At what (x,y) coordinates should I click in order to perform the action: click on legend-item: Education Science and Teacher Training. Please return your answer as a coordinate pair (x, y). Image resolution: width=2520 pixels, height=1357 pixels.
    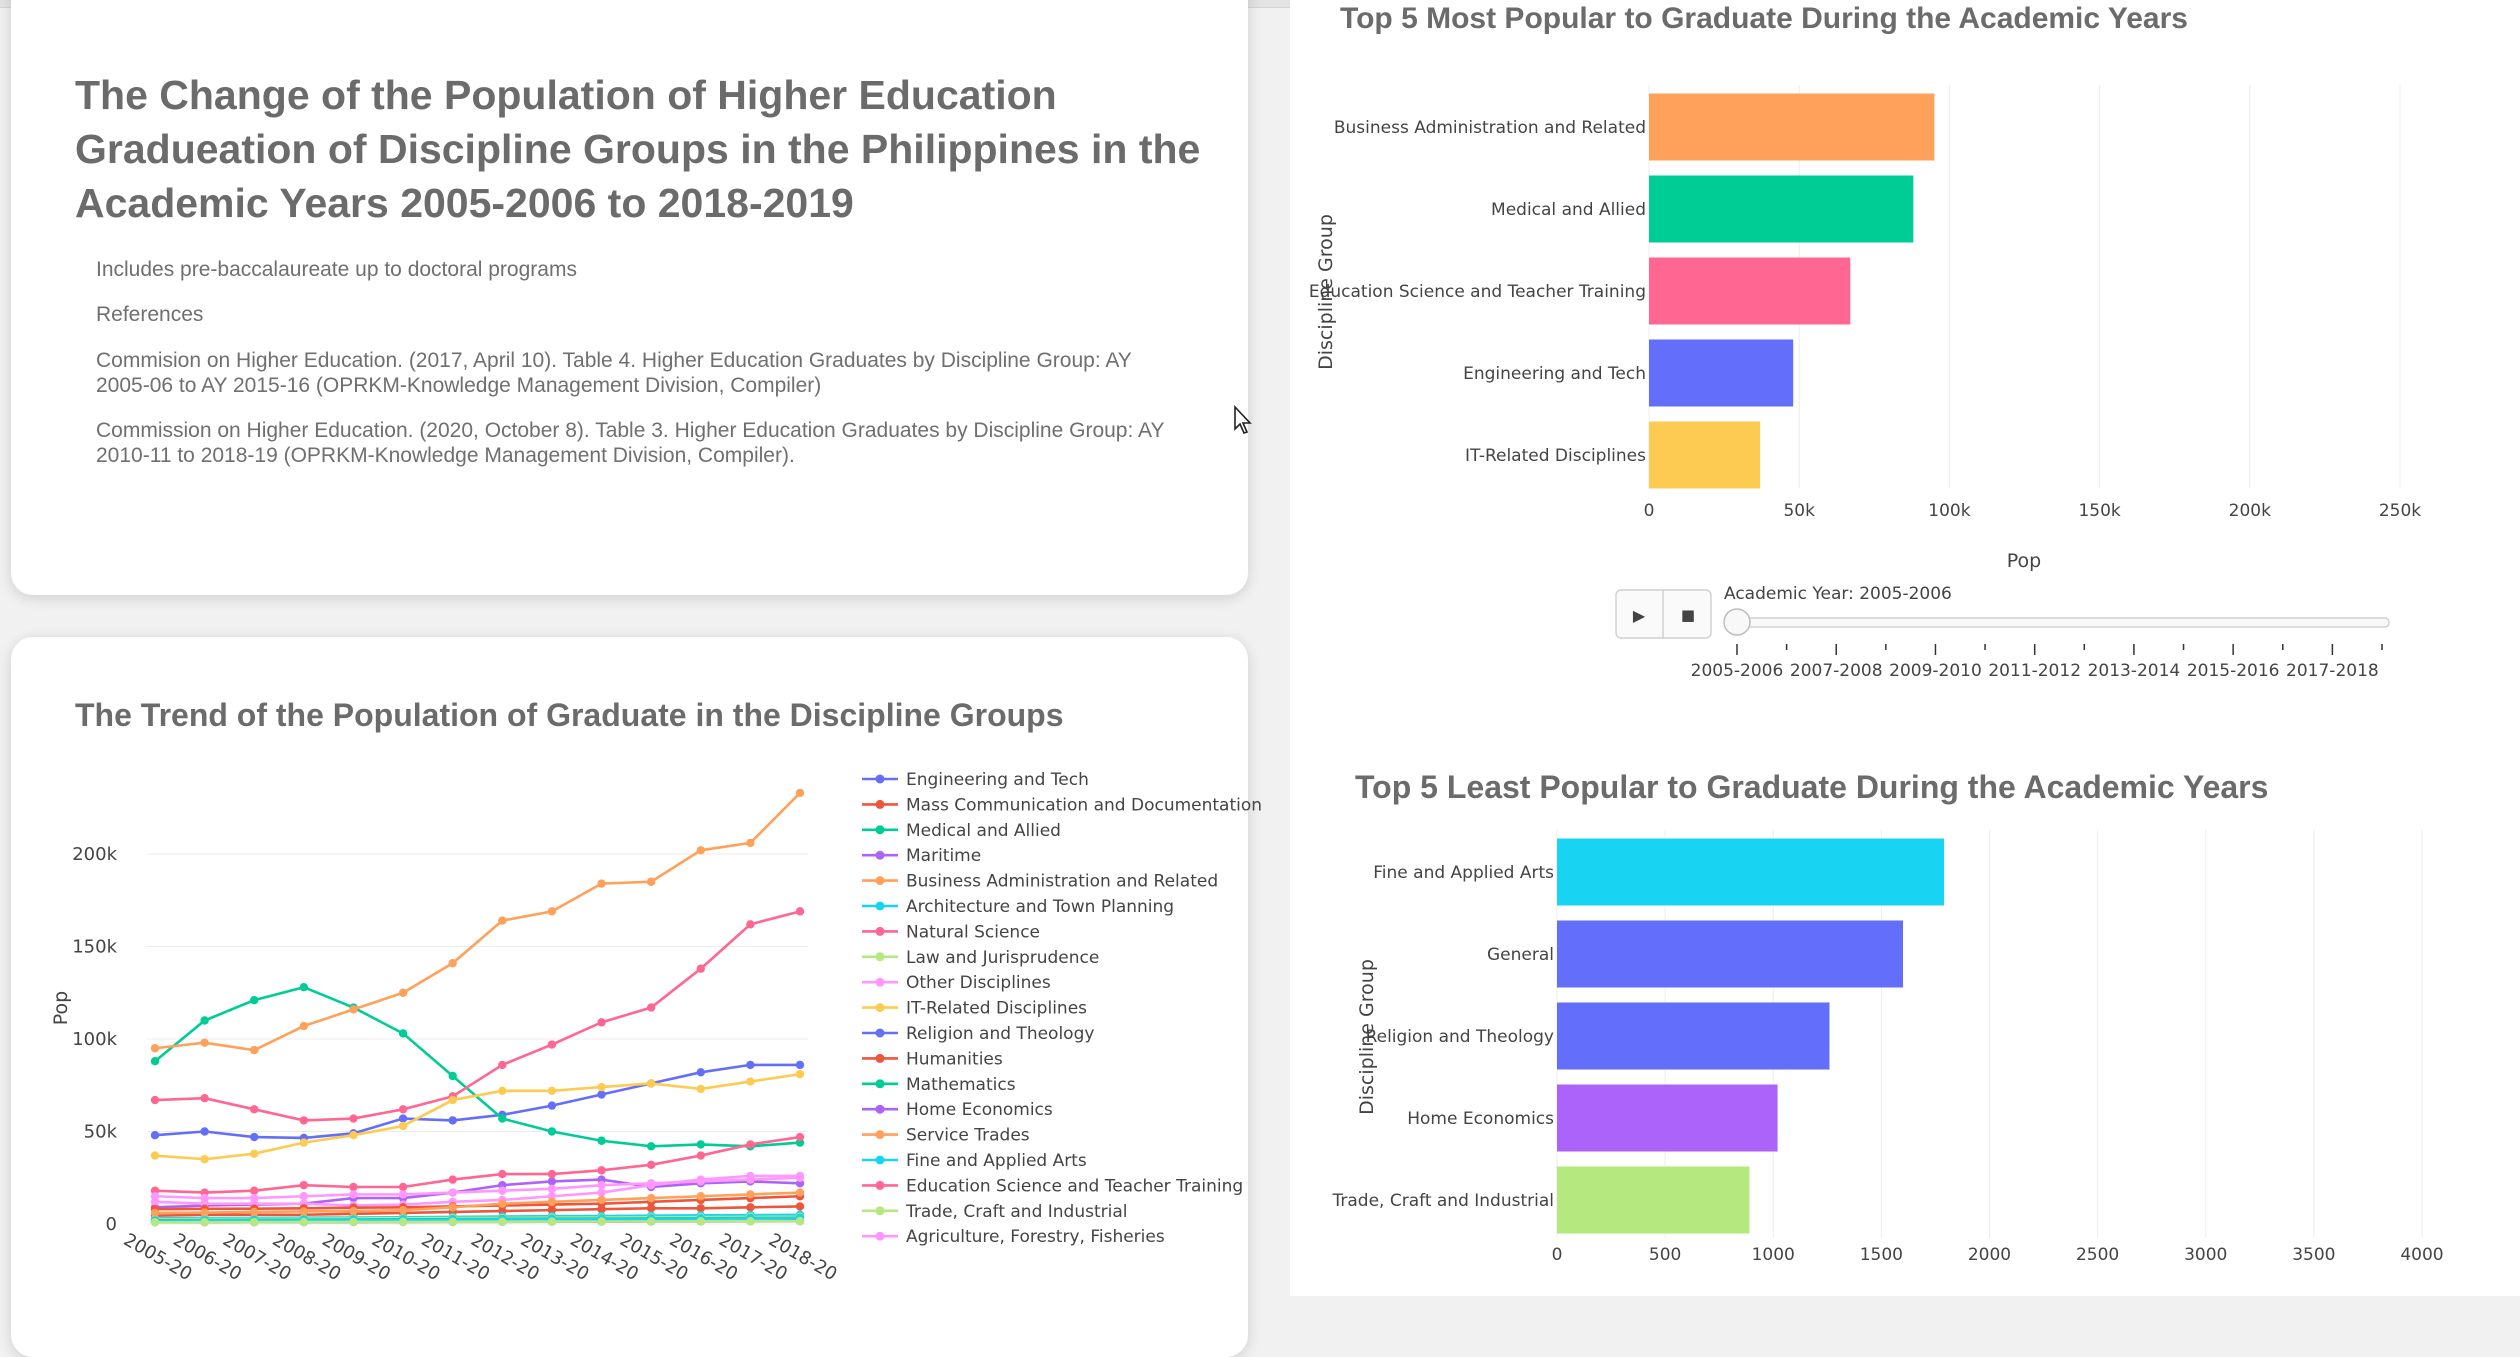
    Looking at the image, I should click on (1074, 1186).